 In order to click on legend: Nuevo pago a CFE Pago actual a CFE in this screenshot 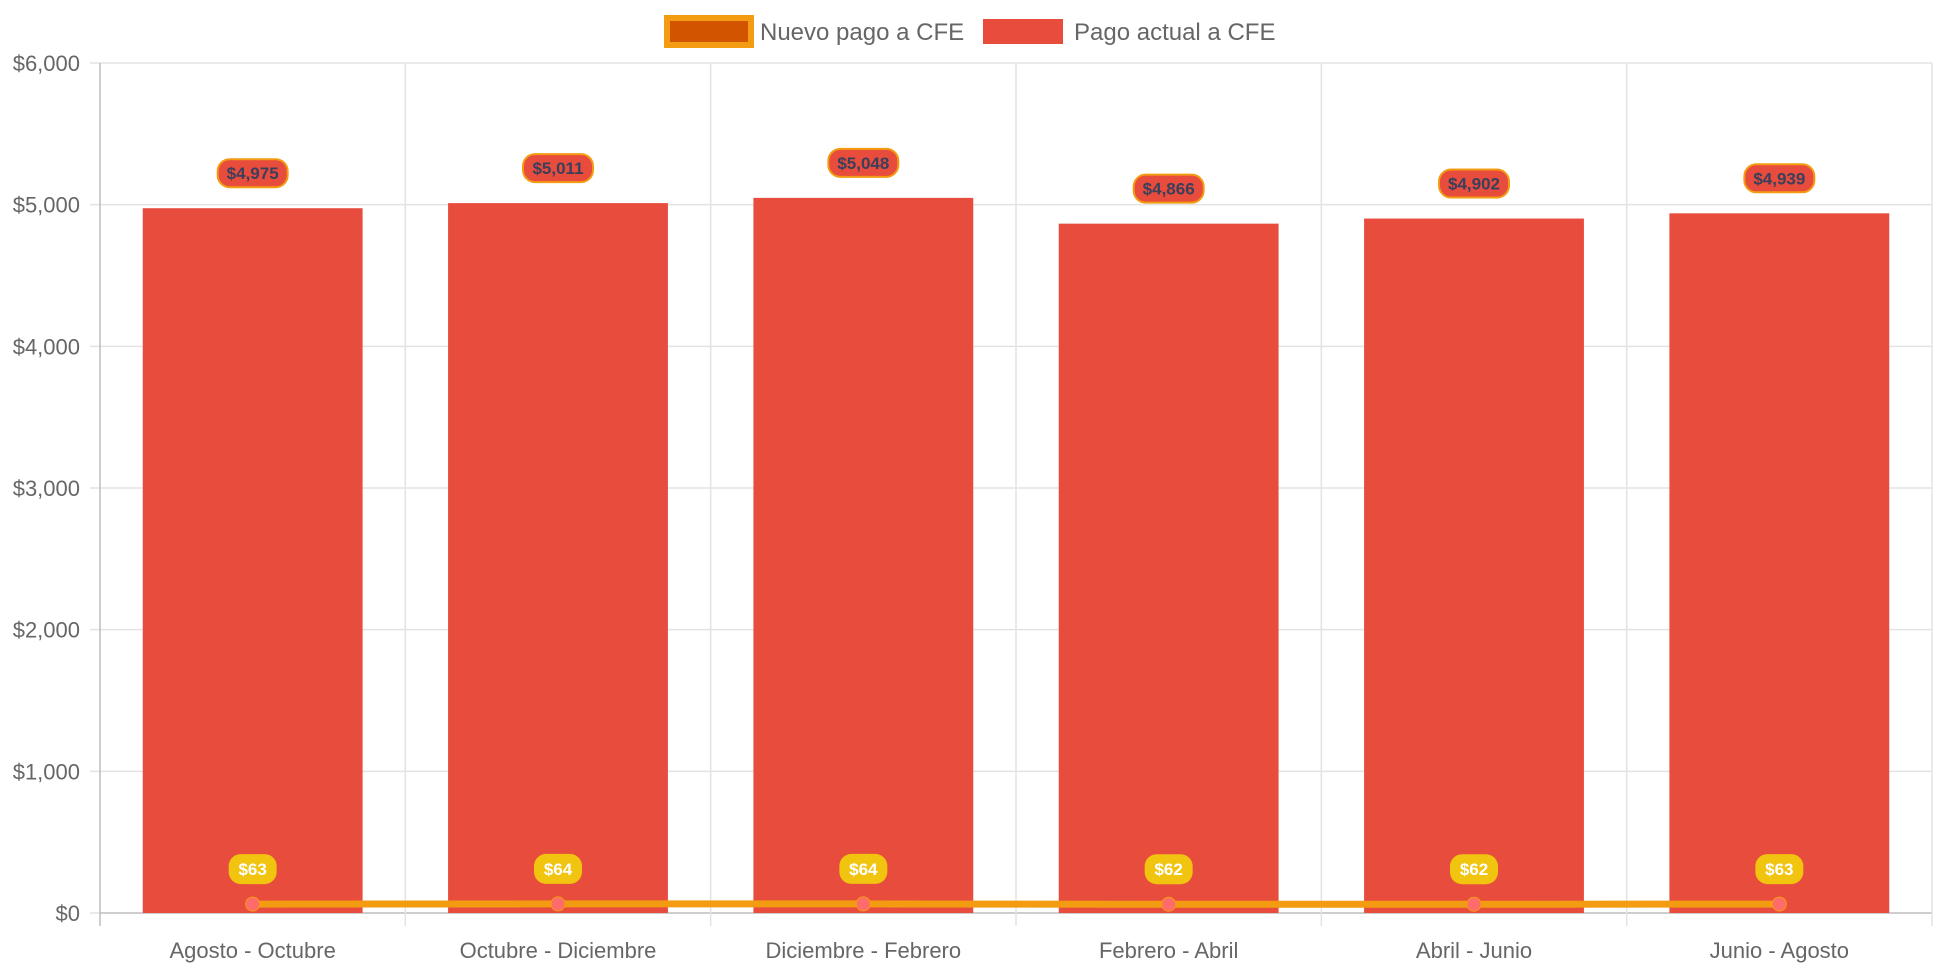, I will do `click(969, 31)`.